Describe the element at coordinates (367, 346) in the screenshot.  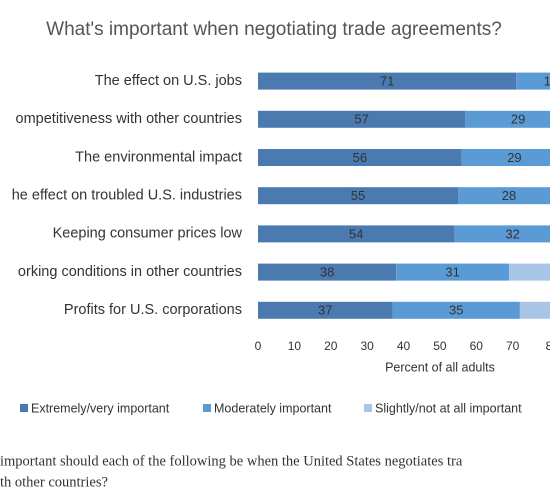
I see `x-tick-label: 30` at that location.